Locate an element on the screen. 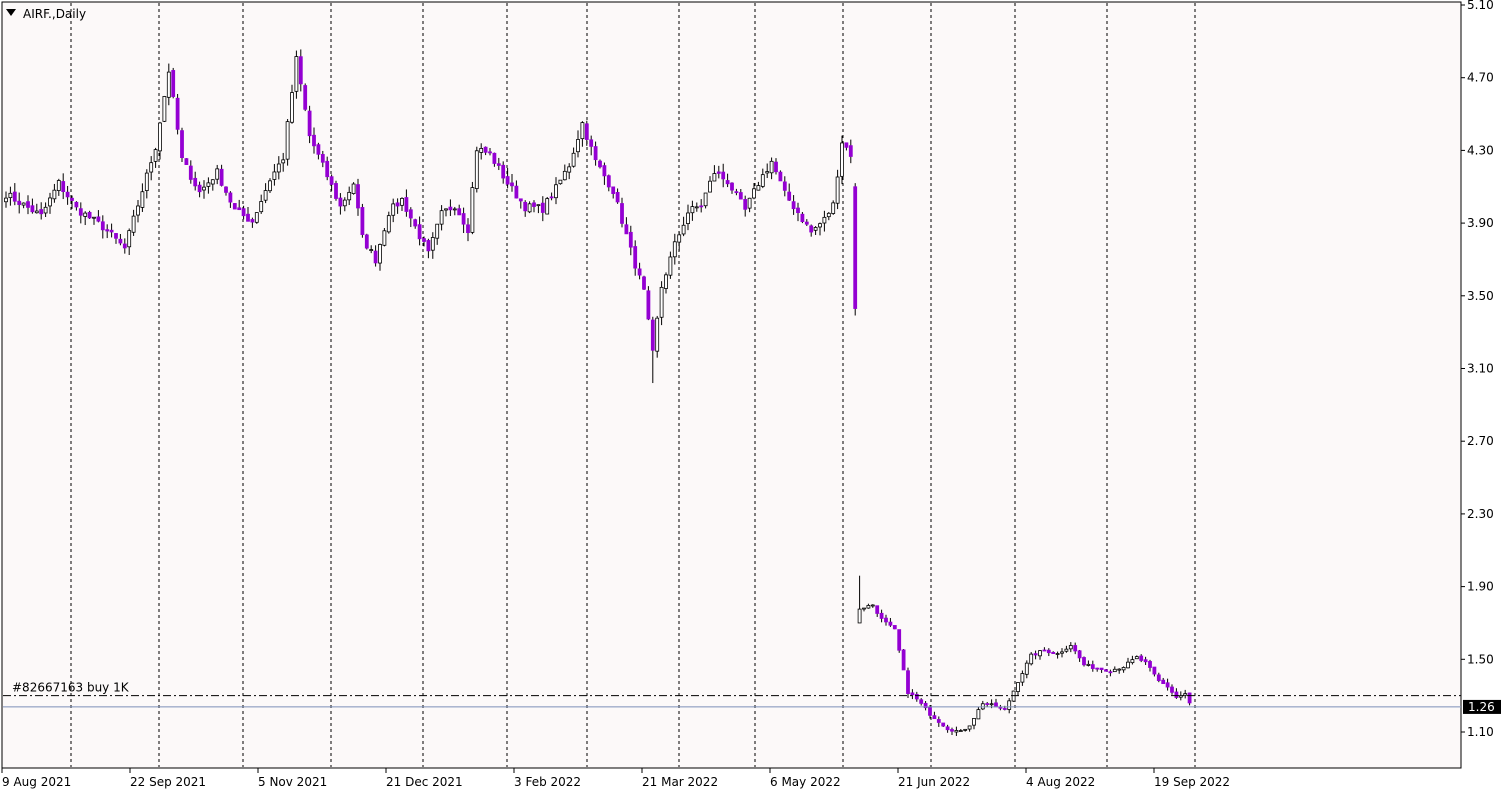 The height and width of the screenshot is (799, 1509). triangle-down-icon is located at coordinates (11, 12).